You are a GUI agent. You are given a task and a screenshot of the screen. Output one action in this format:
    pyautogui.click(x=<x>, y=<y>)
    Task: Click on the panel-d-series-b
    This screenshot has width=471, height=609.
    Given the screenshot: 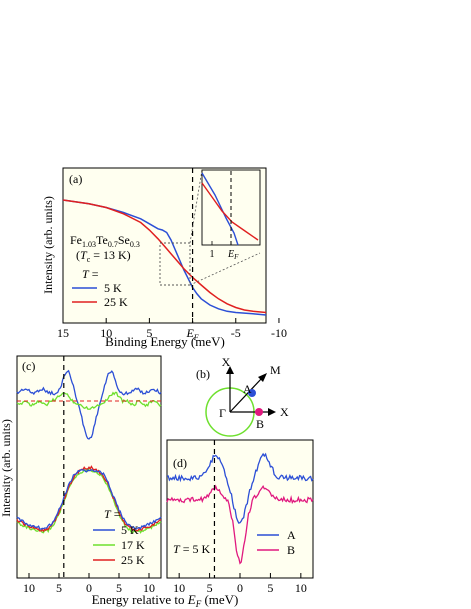 What is the action you would take?
    pyautogui.click(x=240, y=524)
    